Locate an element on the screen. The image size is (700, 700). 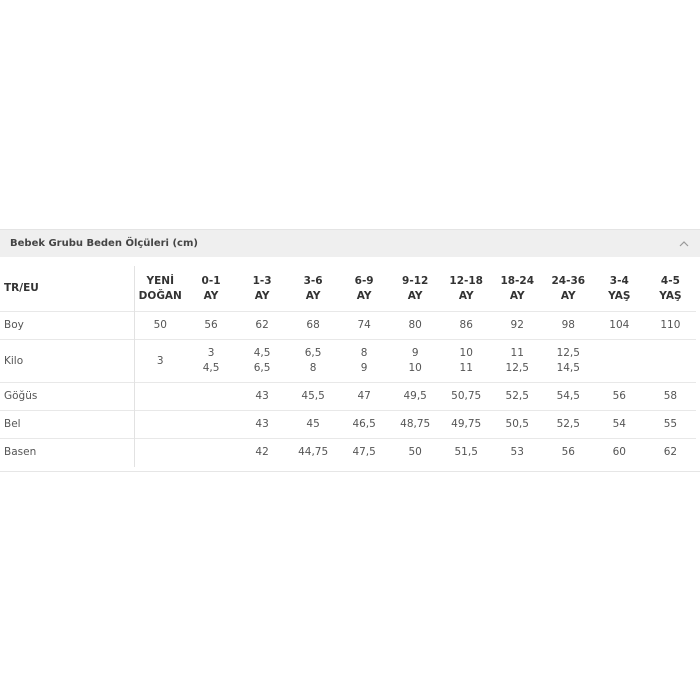
cell-text: 54,5 is located at coordinates (568, 396).